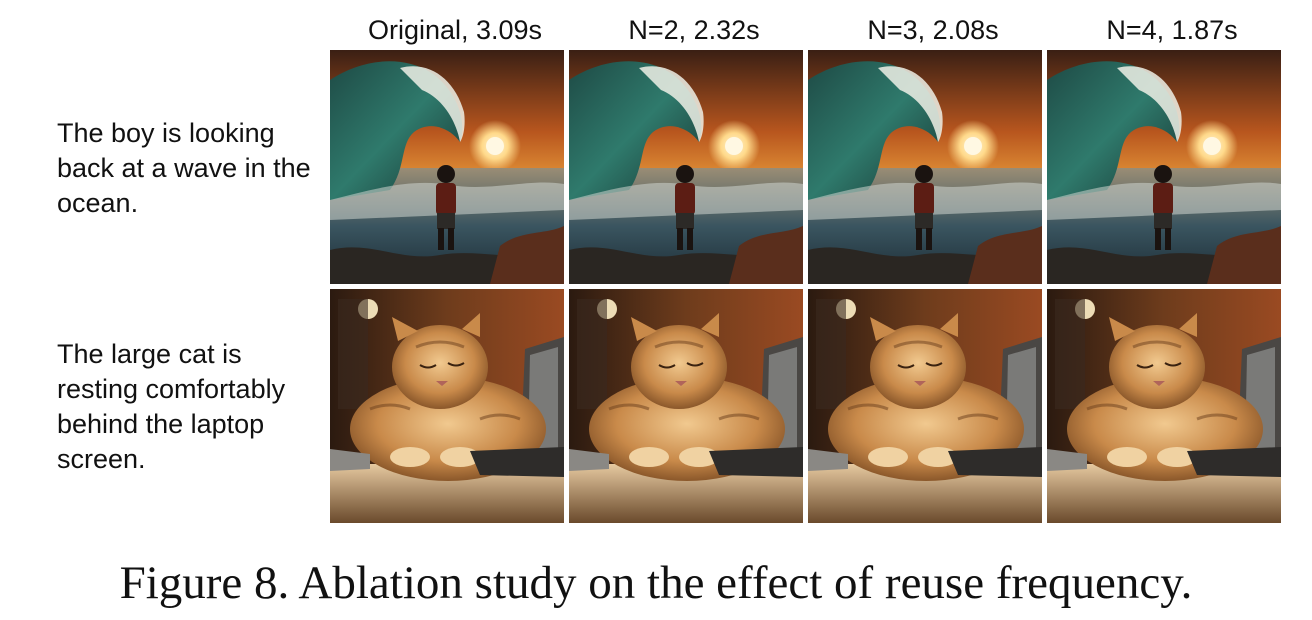 This screenshot has width=1312, height=620. I want to click on image-cat-laptop-col4, so click(1164, 406).